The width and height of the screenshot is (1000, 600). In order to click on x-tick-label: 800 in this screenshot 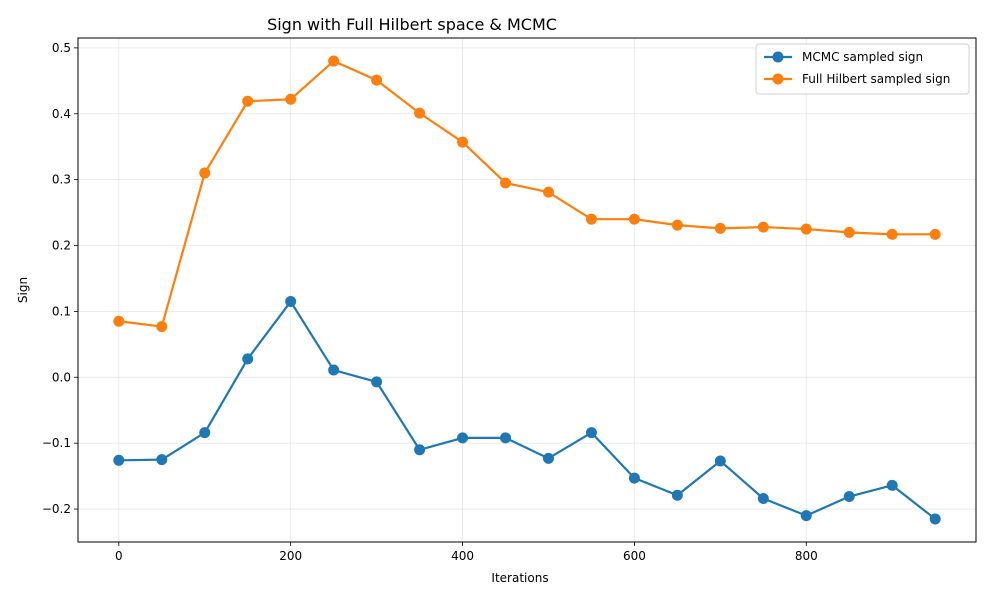, I will do `click(806, 556)`.